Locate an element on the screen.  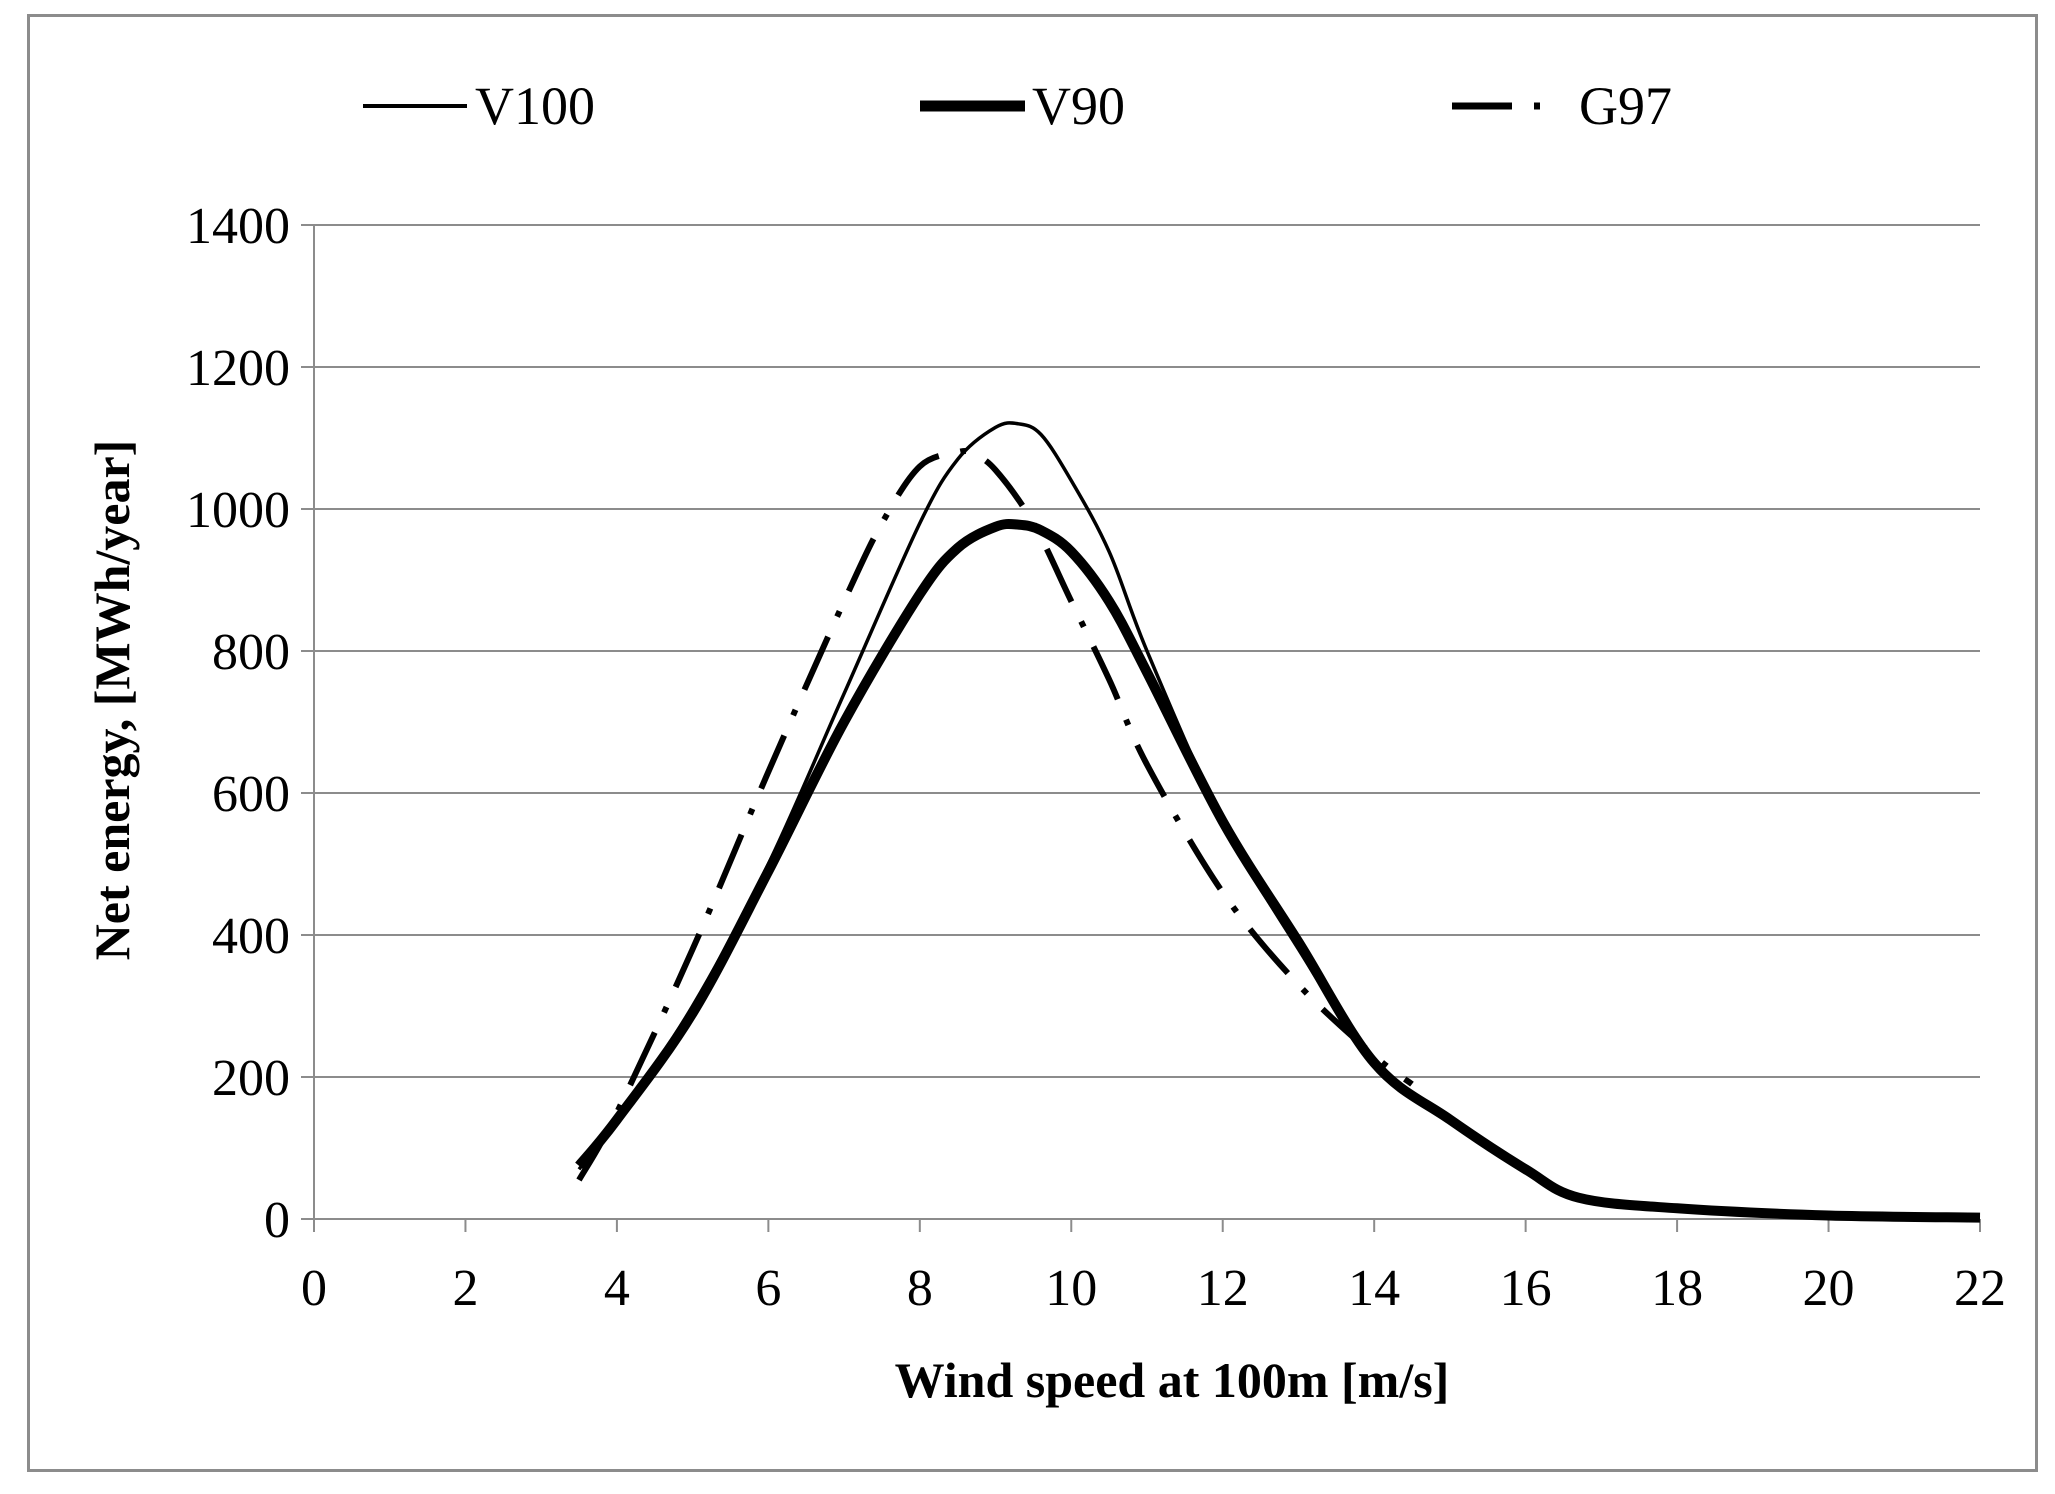
x-tick-label: 12 is located at coordinates (1223, 1288).